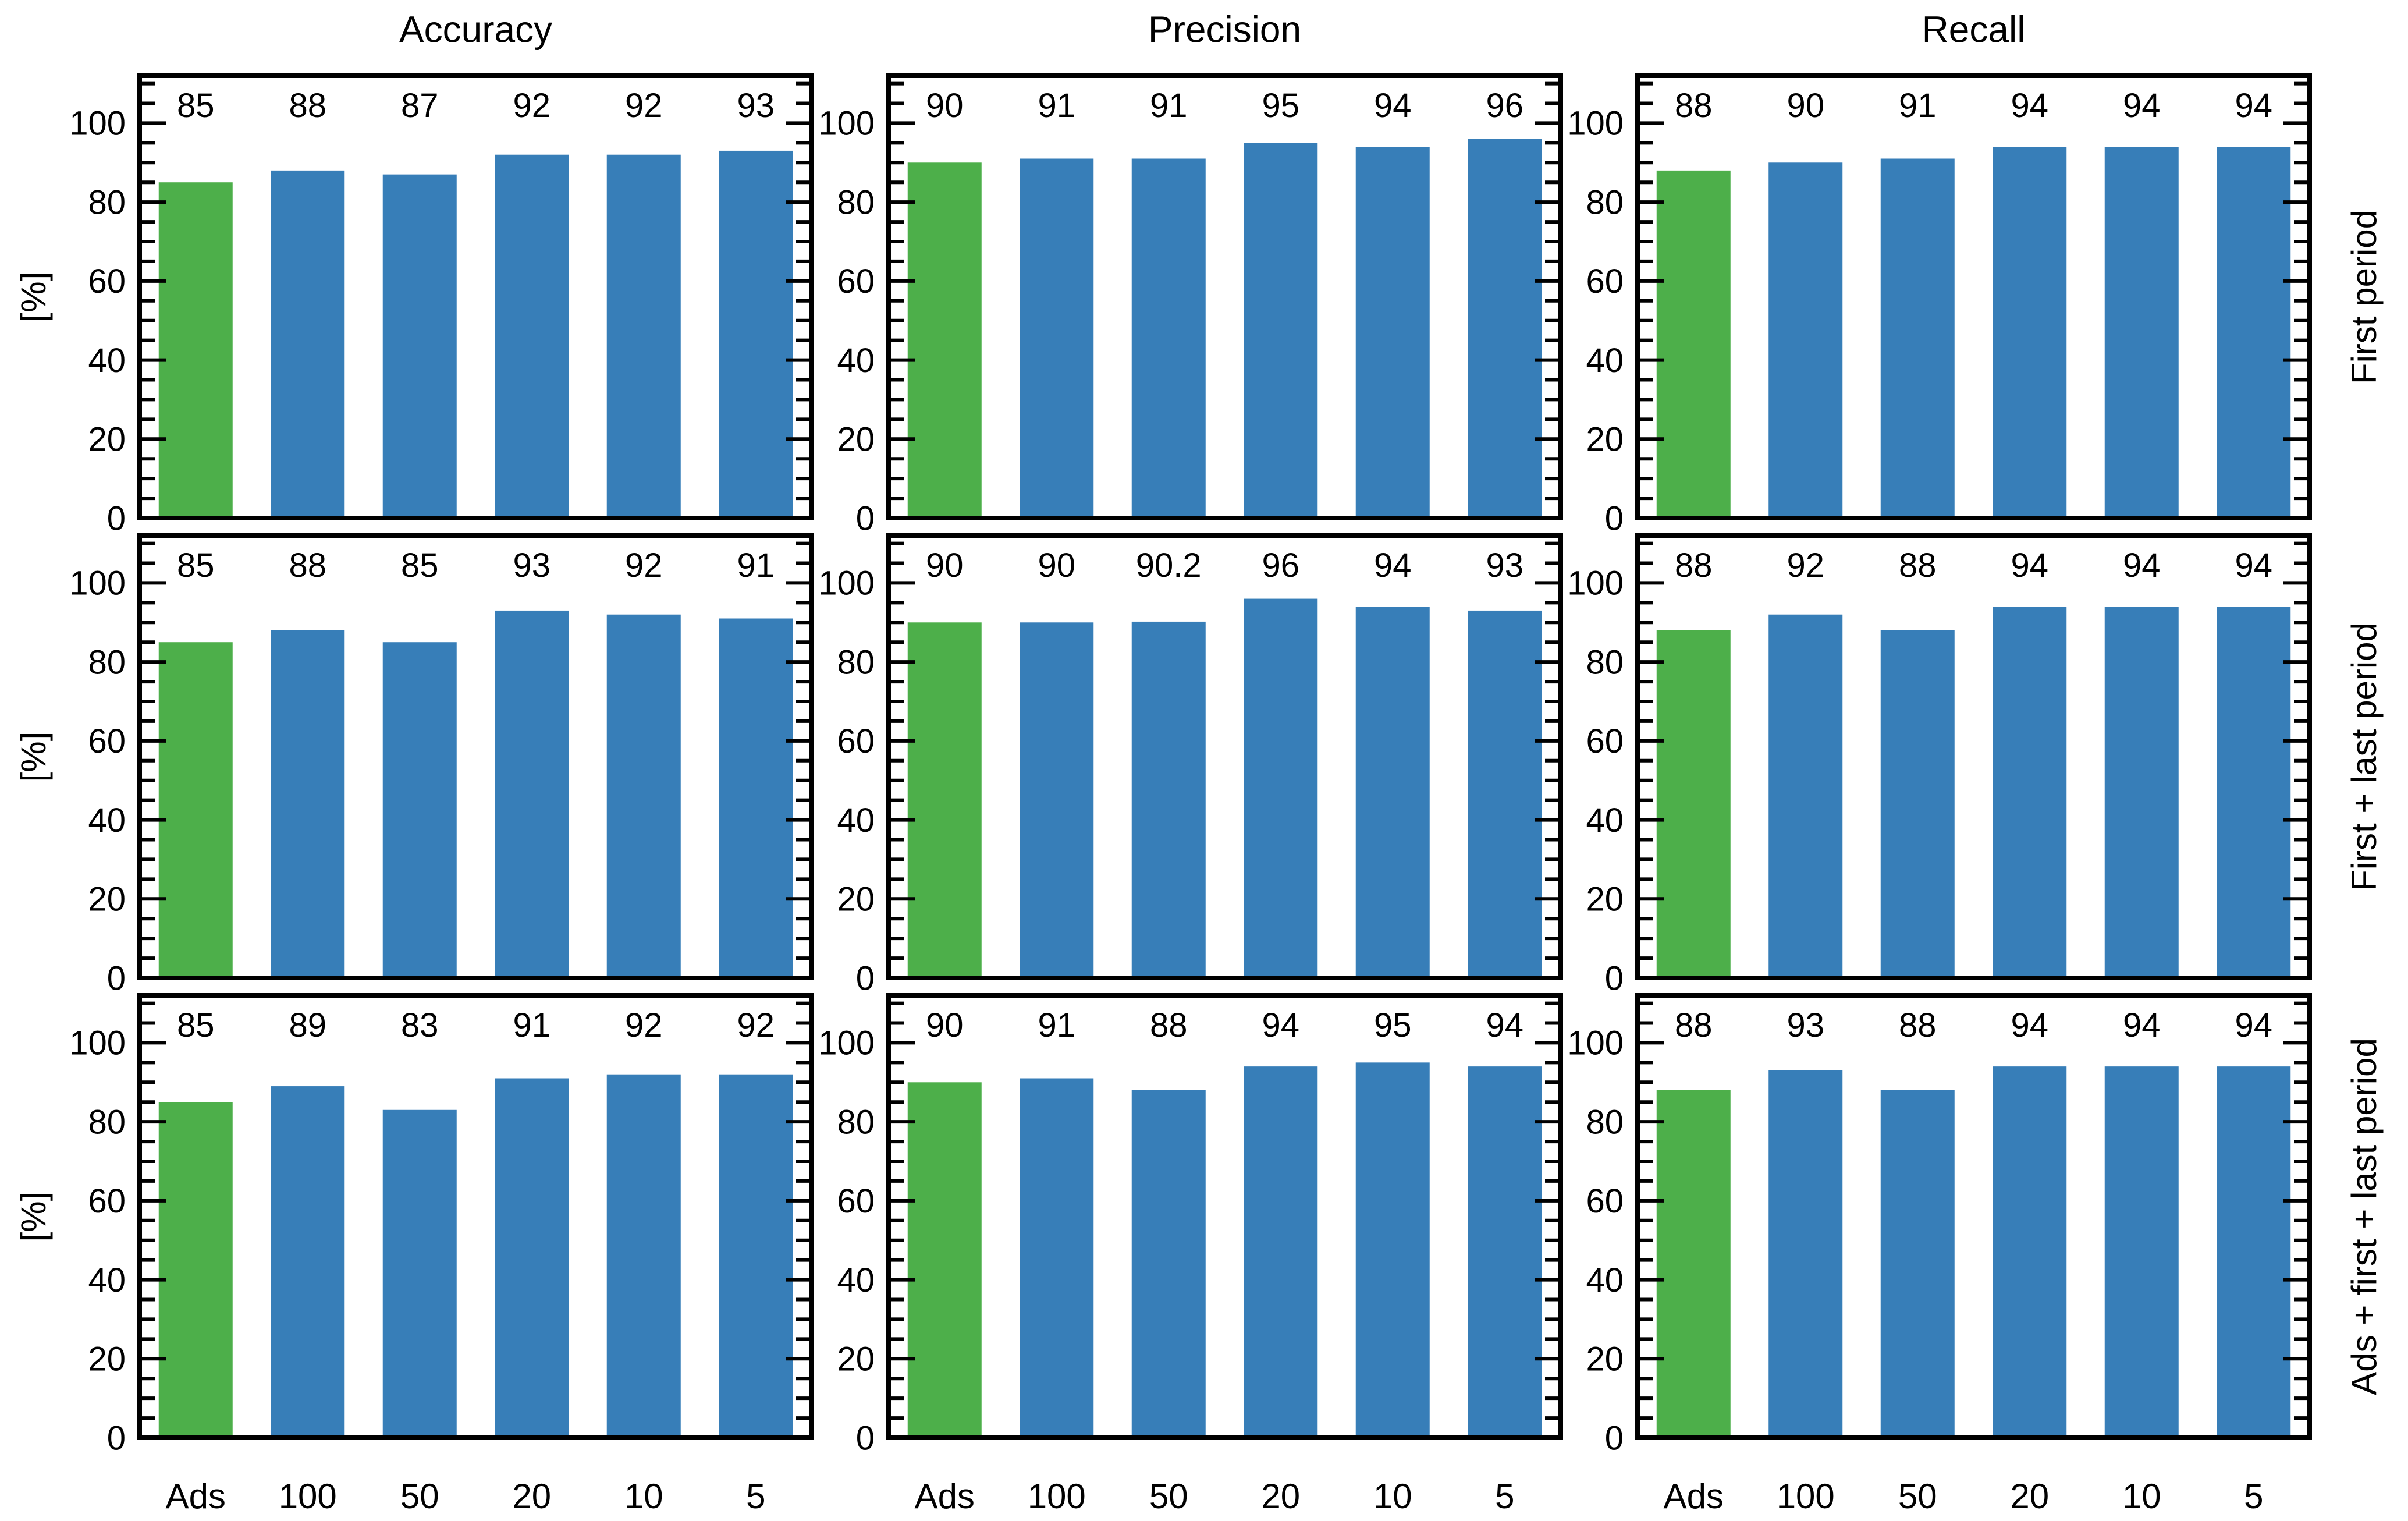  I want to click on subplot-accuracy-row2: 0 20 40 60 80 100 85 88 85 93 92 91 [%], so click(414, 765).